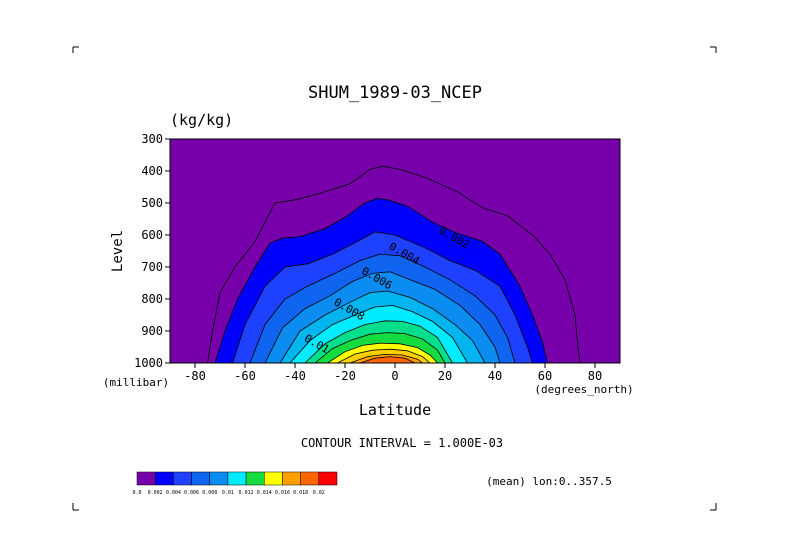  I want to click on x-tick-label: -40, so click(295, 376).